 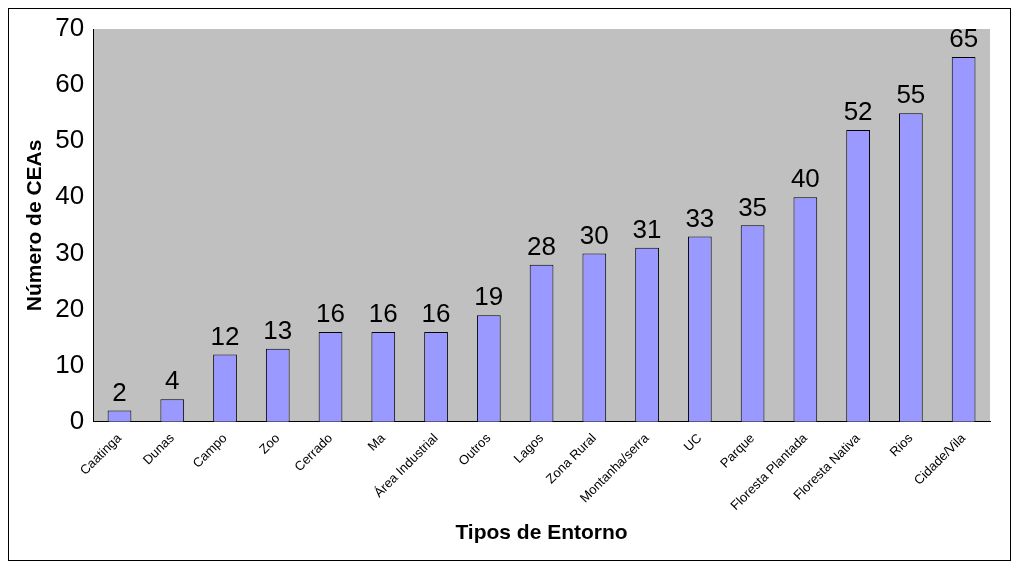 I want to click on data-label: 19, so click(x=489, y=296).